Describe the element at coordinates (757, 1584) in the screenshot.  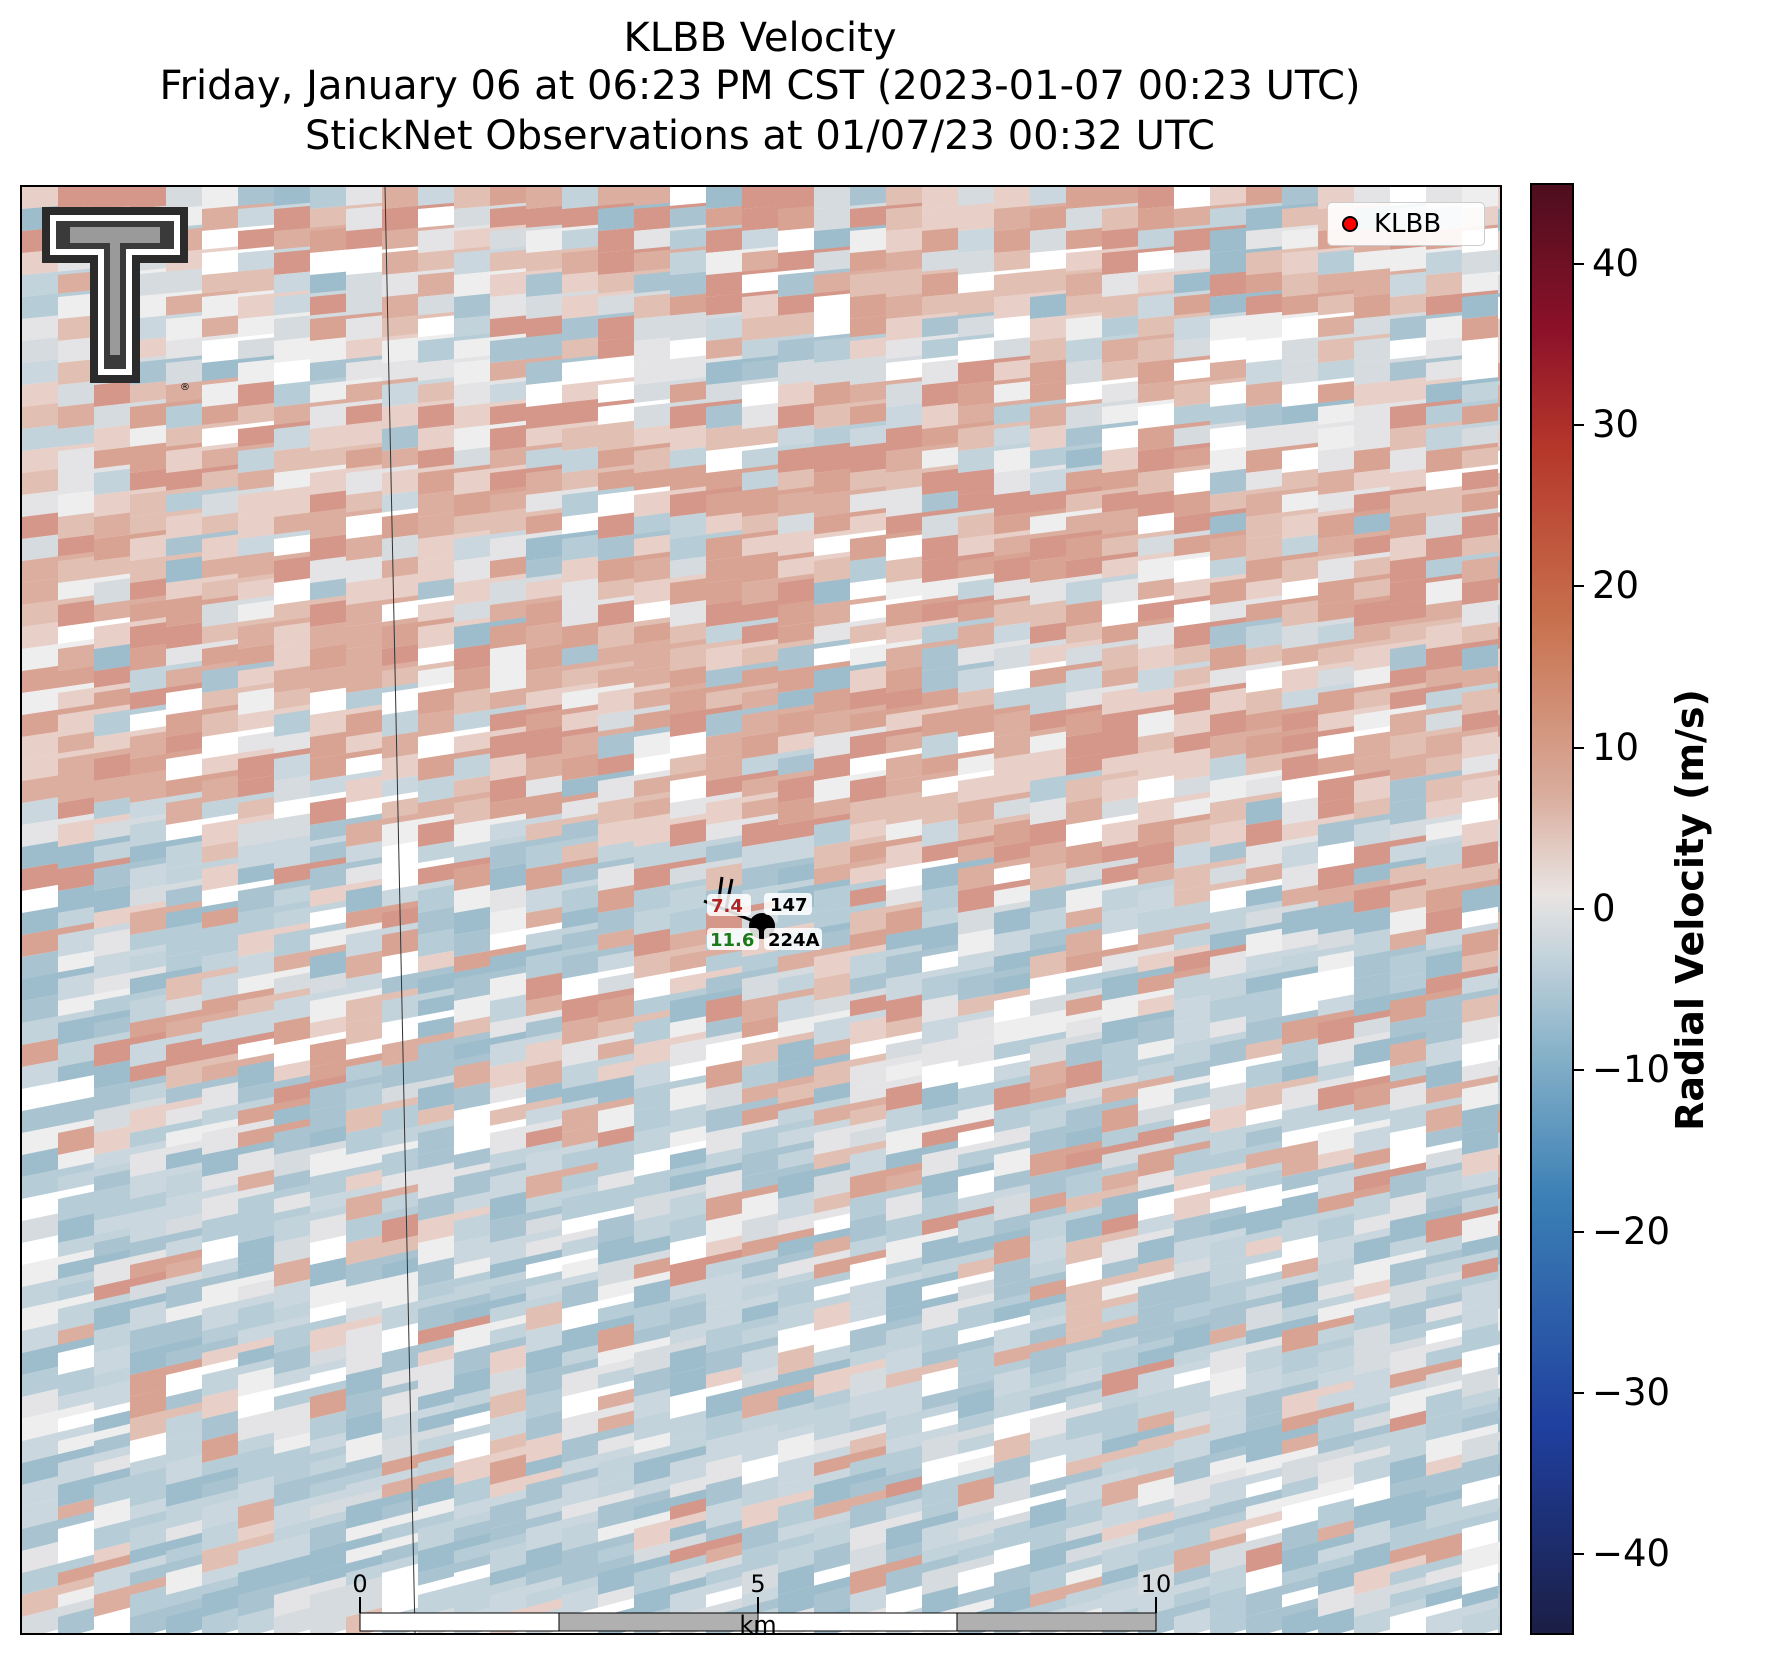
I see `scale-label-5: 5` at that location.